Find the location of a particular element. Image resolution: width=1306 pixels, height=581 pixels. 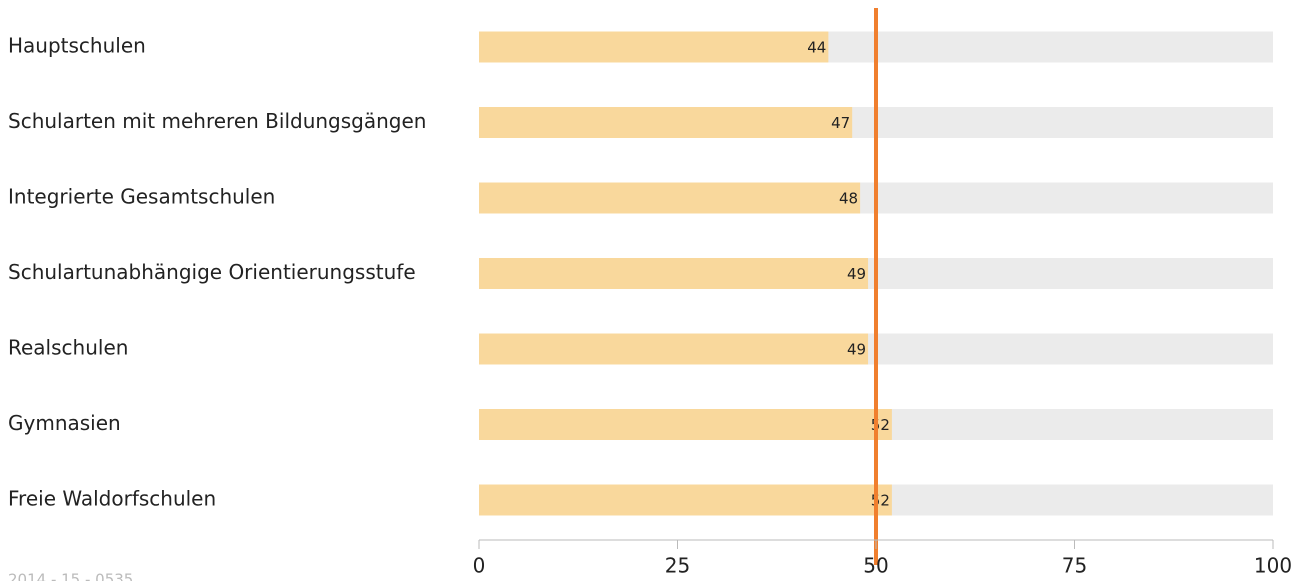

category-label: Gymnasien is located at coordinates (64, 423).